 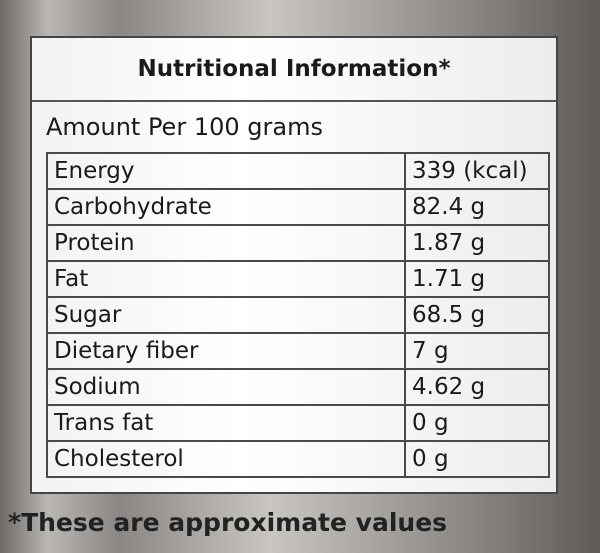 I want to click on nutrient-row: Carbohydrate 82.4 g, so click(x=298, y=207).